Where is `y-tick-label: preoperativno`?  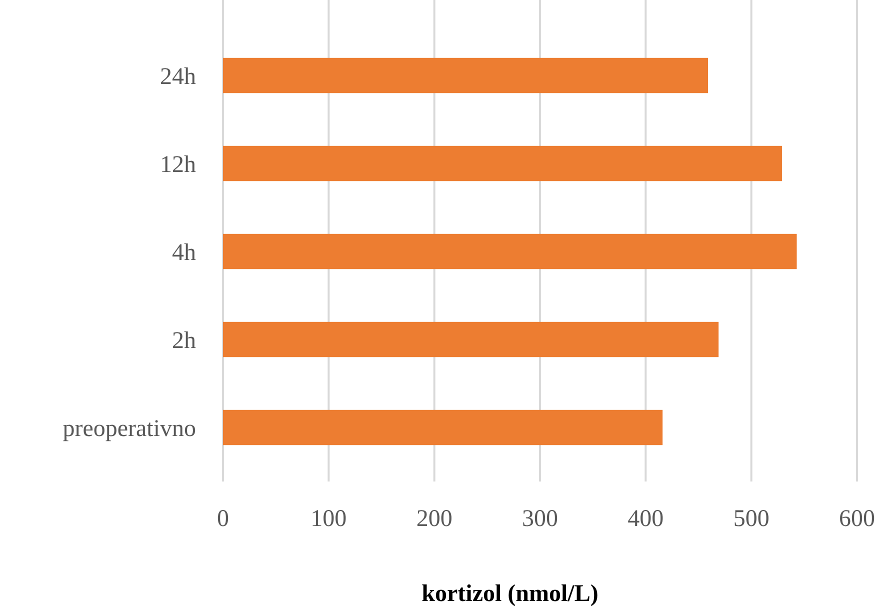
y-tick-label: preoperativno is located at coordinates (129, 429).